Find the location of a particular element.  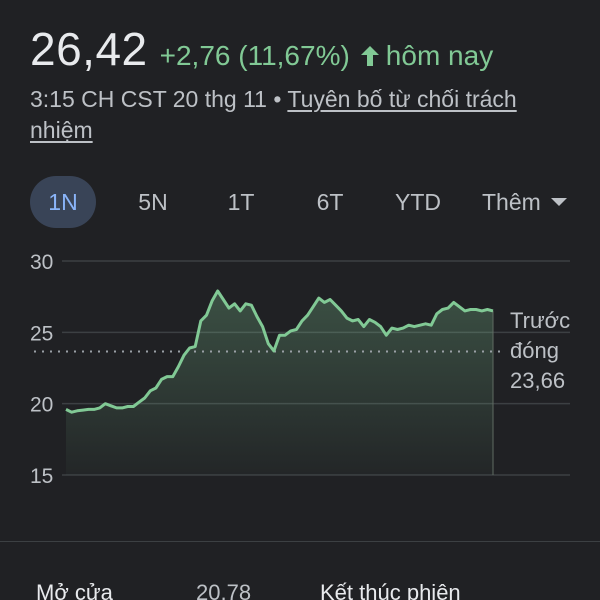

tab-5n: 5N is located at coordinates (153, 202).